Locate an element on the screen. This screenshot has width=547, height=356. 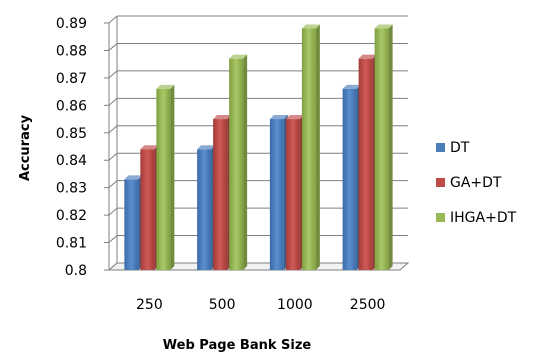
legend-item: IHGA+DT is located at coordinates (476, 218).